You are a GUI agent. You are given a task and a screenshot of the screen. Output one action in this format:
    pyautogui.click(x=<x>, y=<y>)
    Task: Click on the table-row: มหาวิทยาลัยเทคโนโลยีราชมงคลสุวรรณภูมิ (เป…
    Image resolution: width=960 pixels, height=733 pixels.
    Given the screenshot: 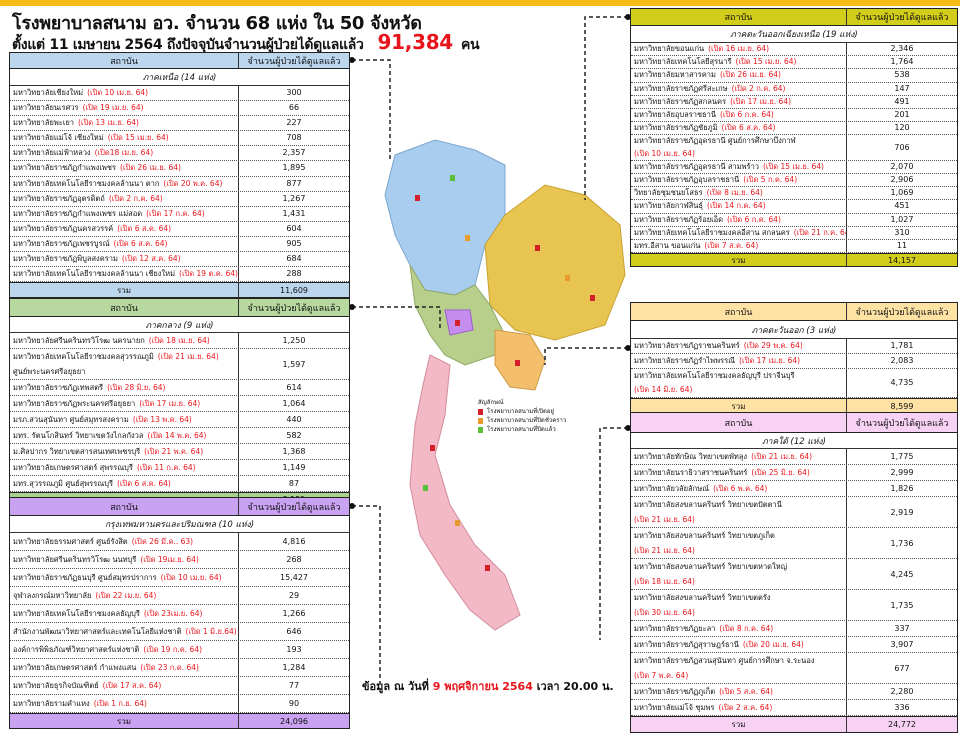 What is the action you would take?
    pyautogui.click(x=179, y=364)
    